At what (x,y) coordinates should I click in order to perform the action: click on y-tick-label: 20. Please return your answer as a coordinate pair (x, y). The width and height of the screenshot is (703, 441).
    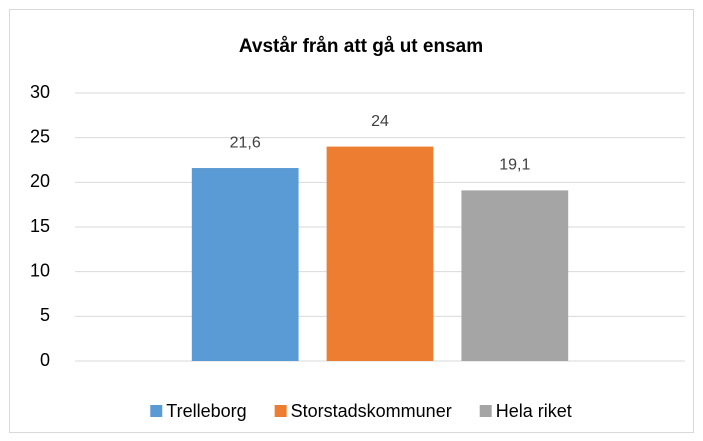
    Looking at the image, I should click on (40, 181).